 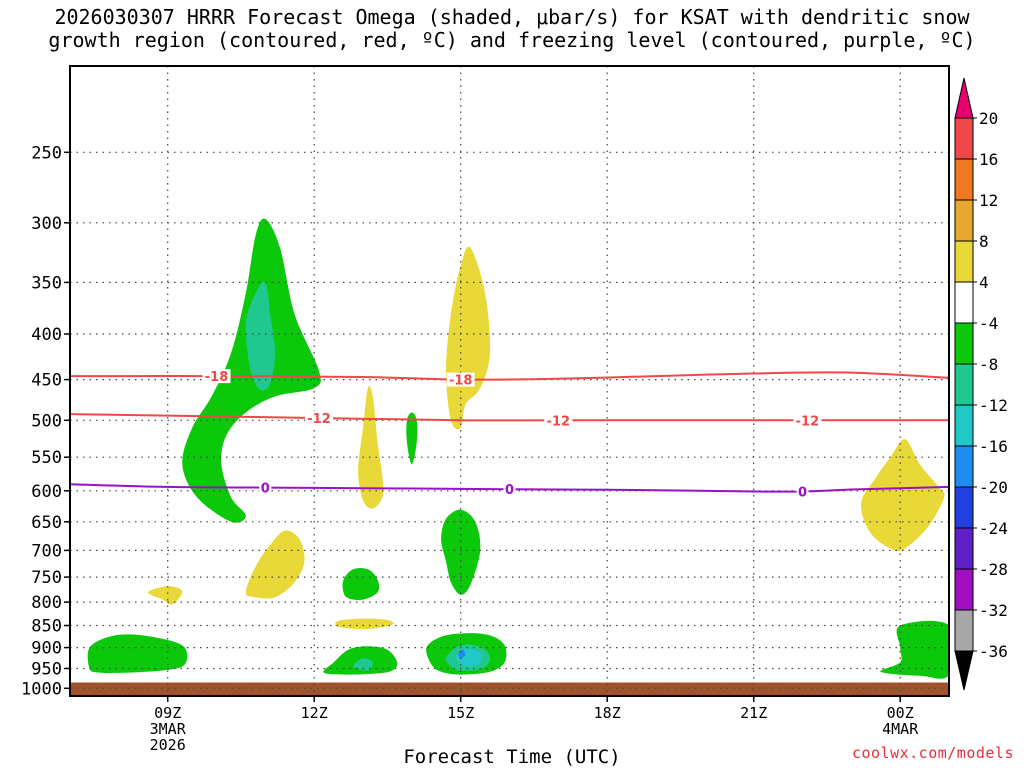 I want to click on colorbar-label-13: -36, so click(x=993, y=651).